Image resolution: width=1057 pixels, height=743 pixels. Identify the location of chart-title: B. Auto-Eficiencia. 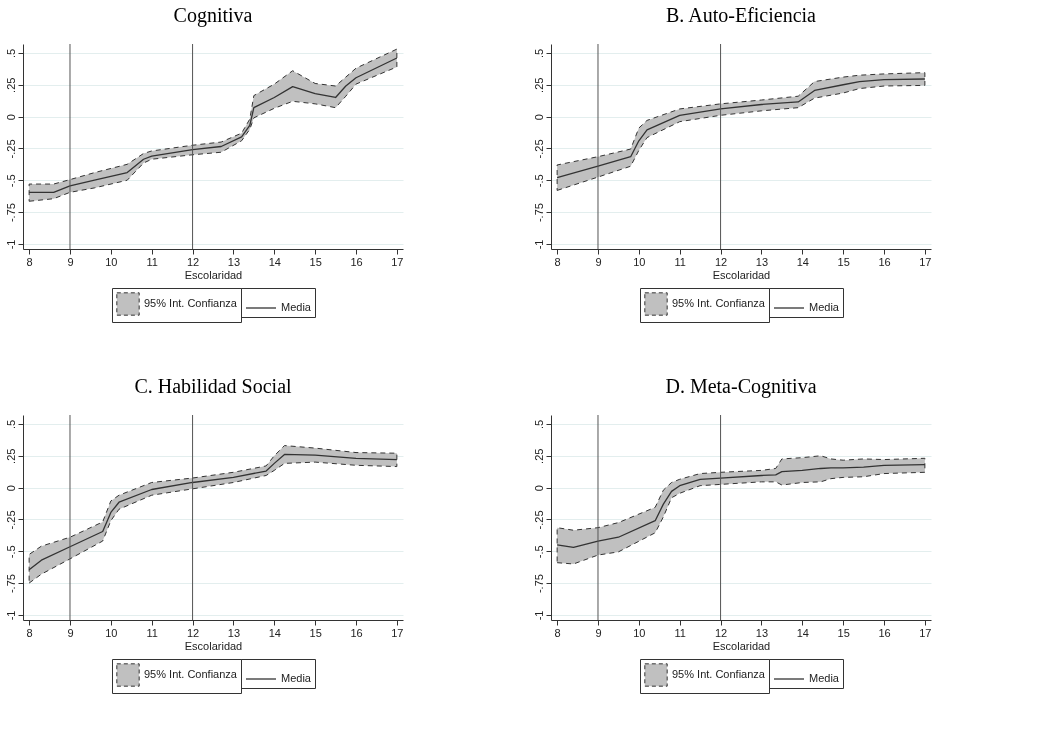
(741, 14).